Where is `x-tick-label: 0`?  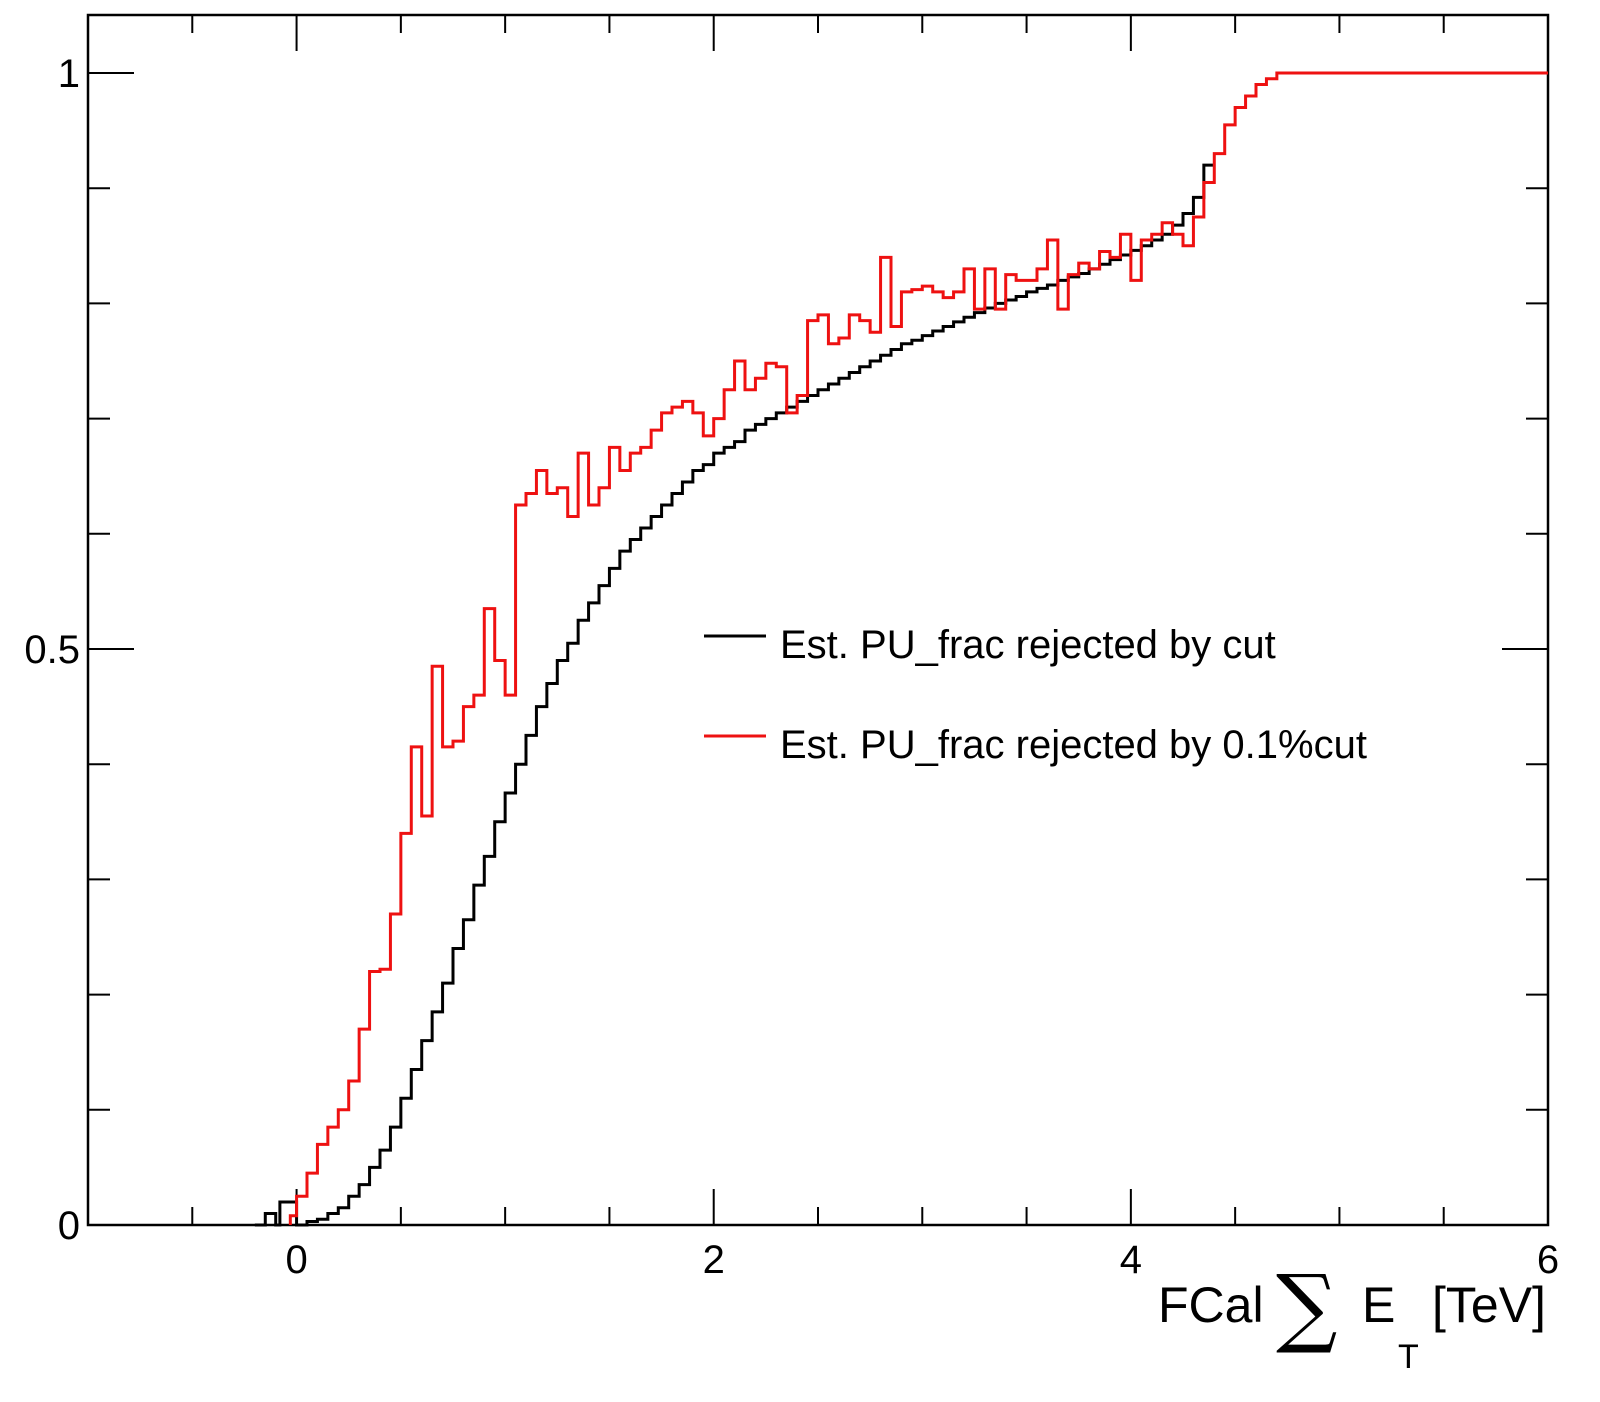
x-tick-label: 0 is located at coordinates (296, 1260).